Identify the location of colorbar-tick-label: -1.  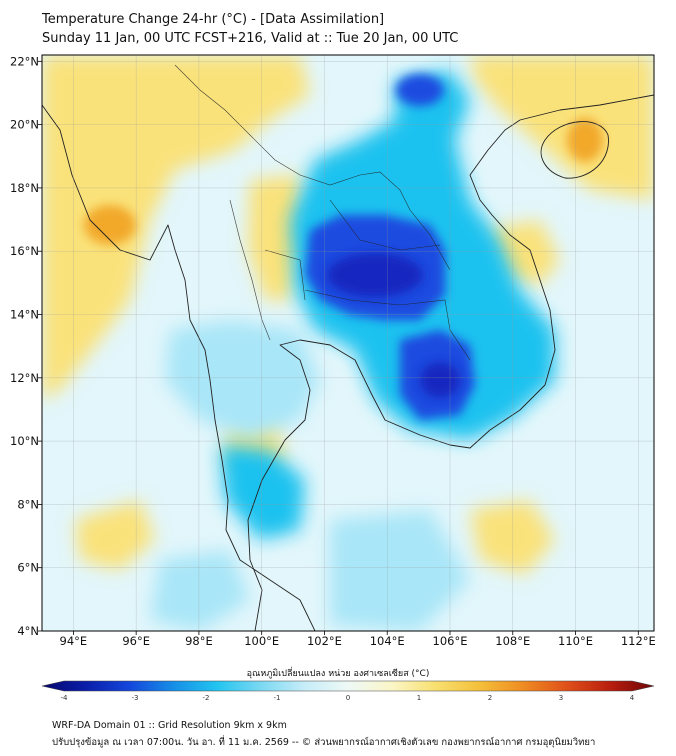
(277, 697).